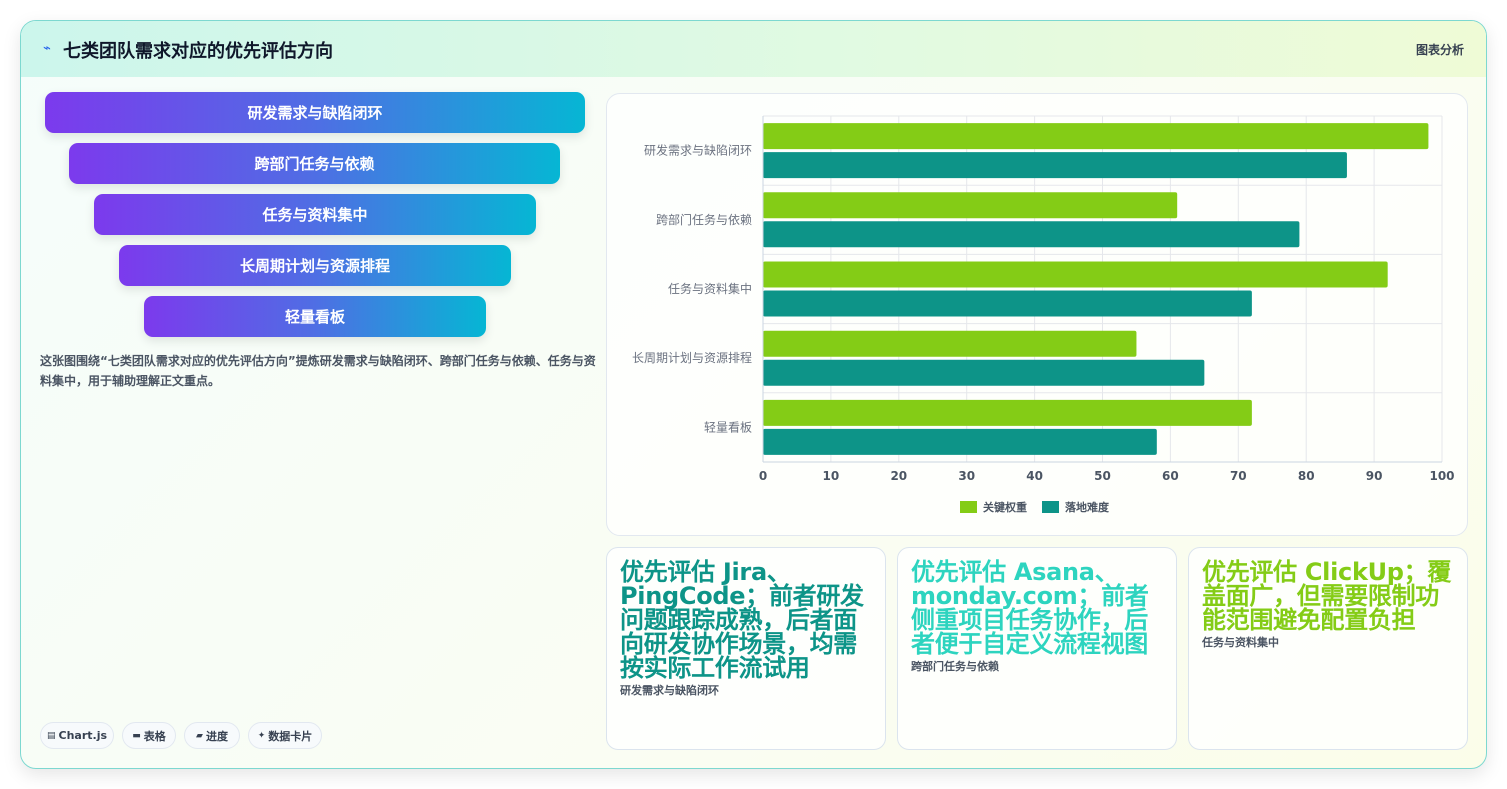 The image size is (1507, 789). I want to click on funnel-item-2: 跨部门任务与依赖, so click(314, 163).